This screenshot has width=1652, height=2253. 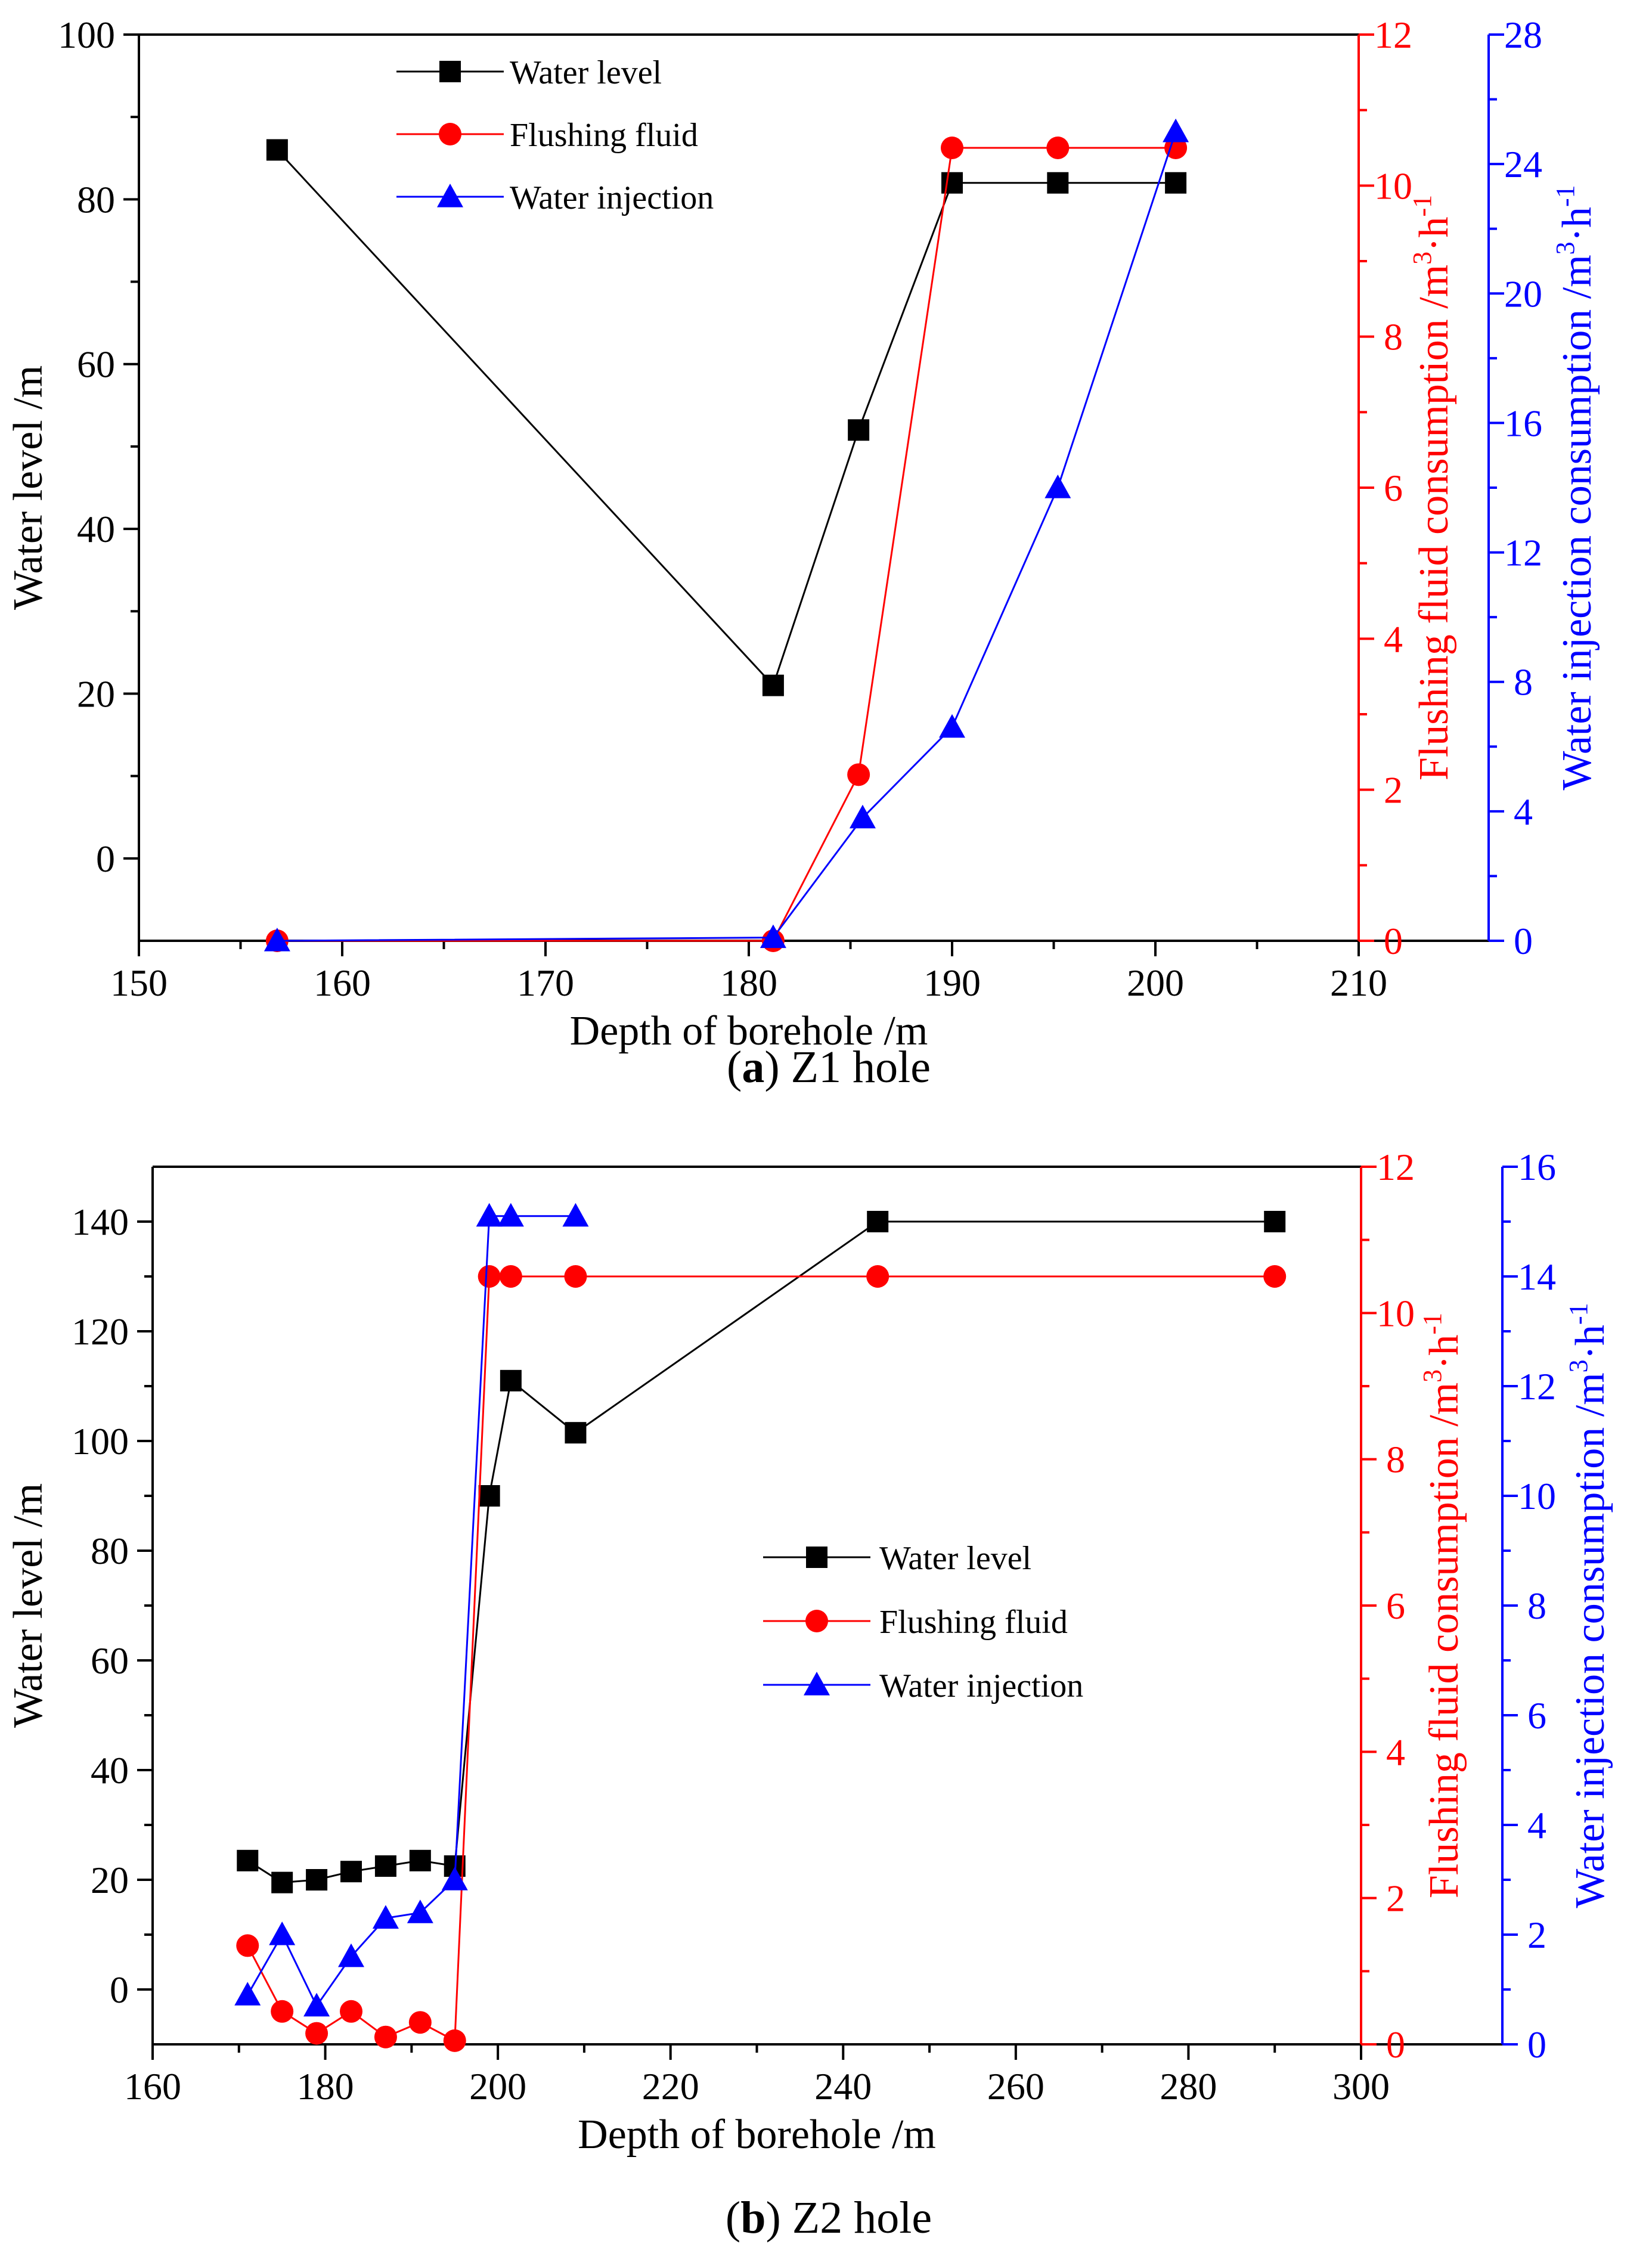 I want to click on x-tick-label: 240, so click(x=843, y=2086).